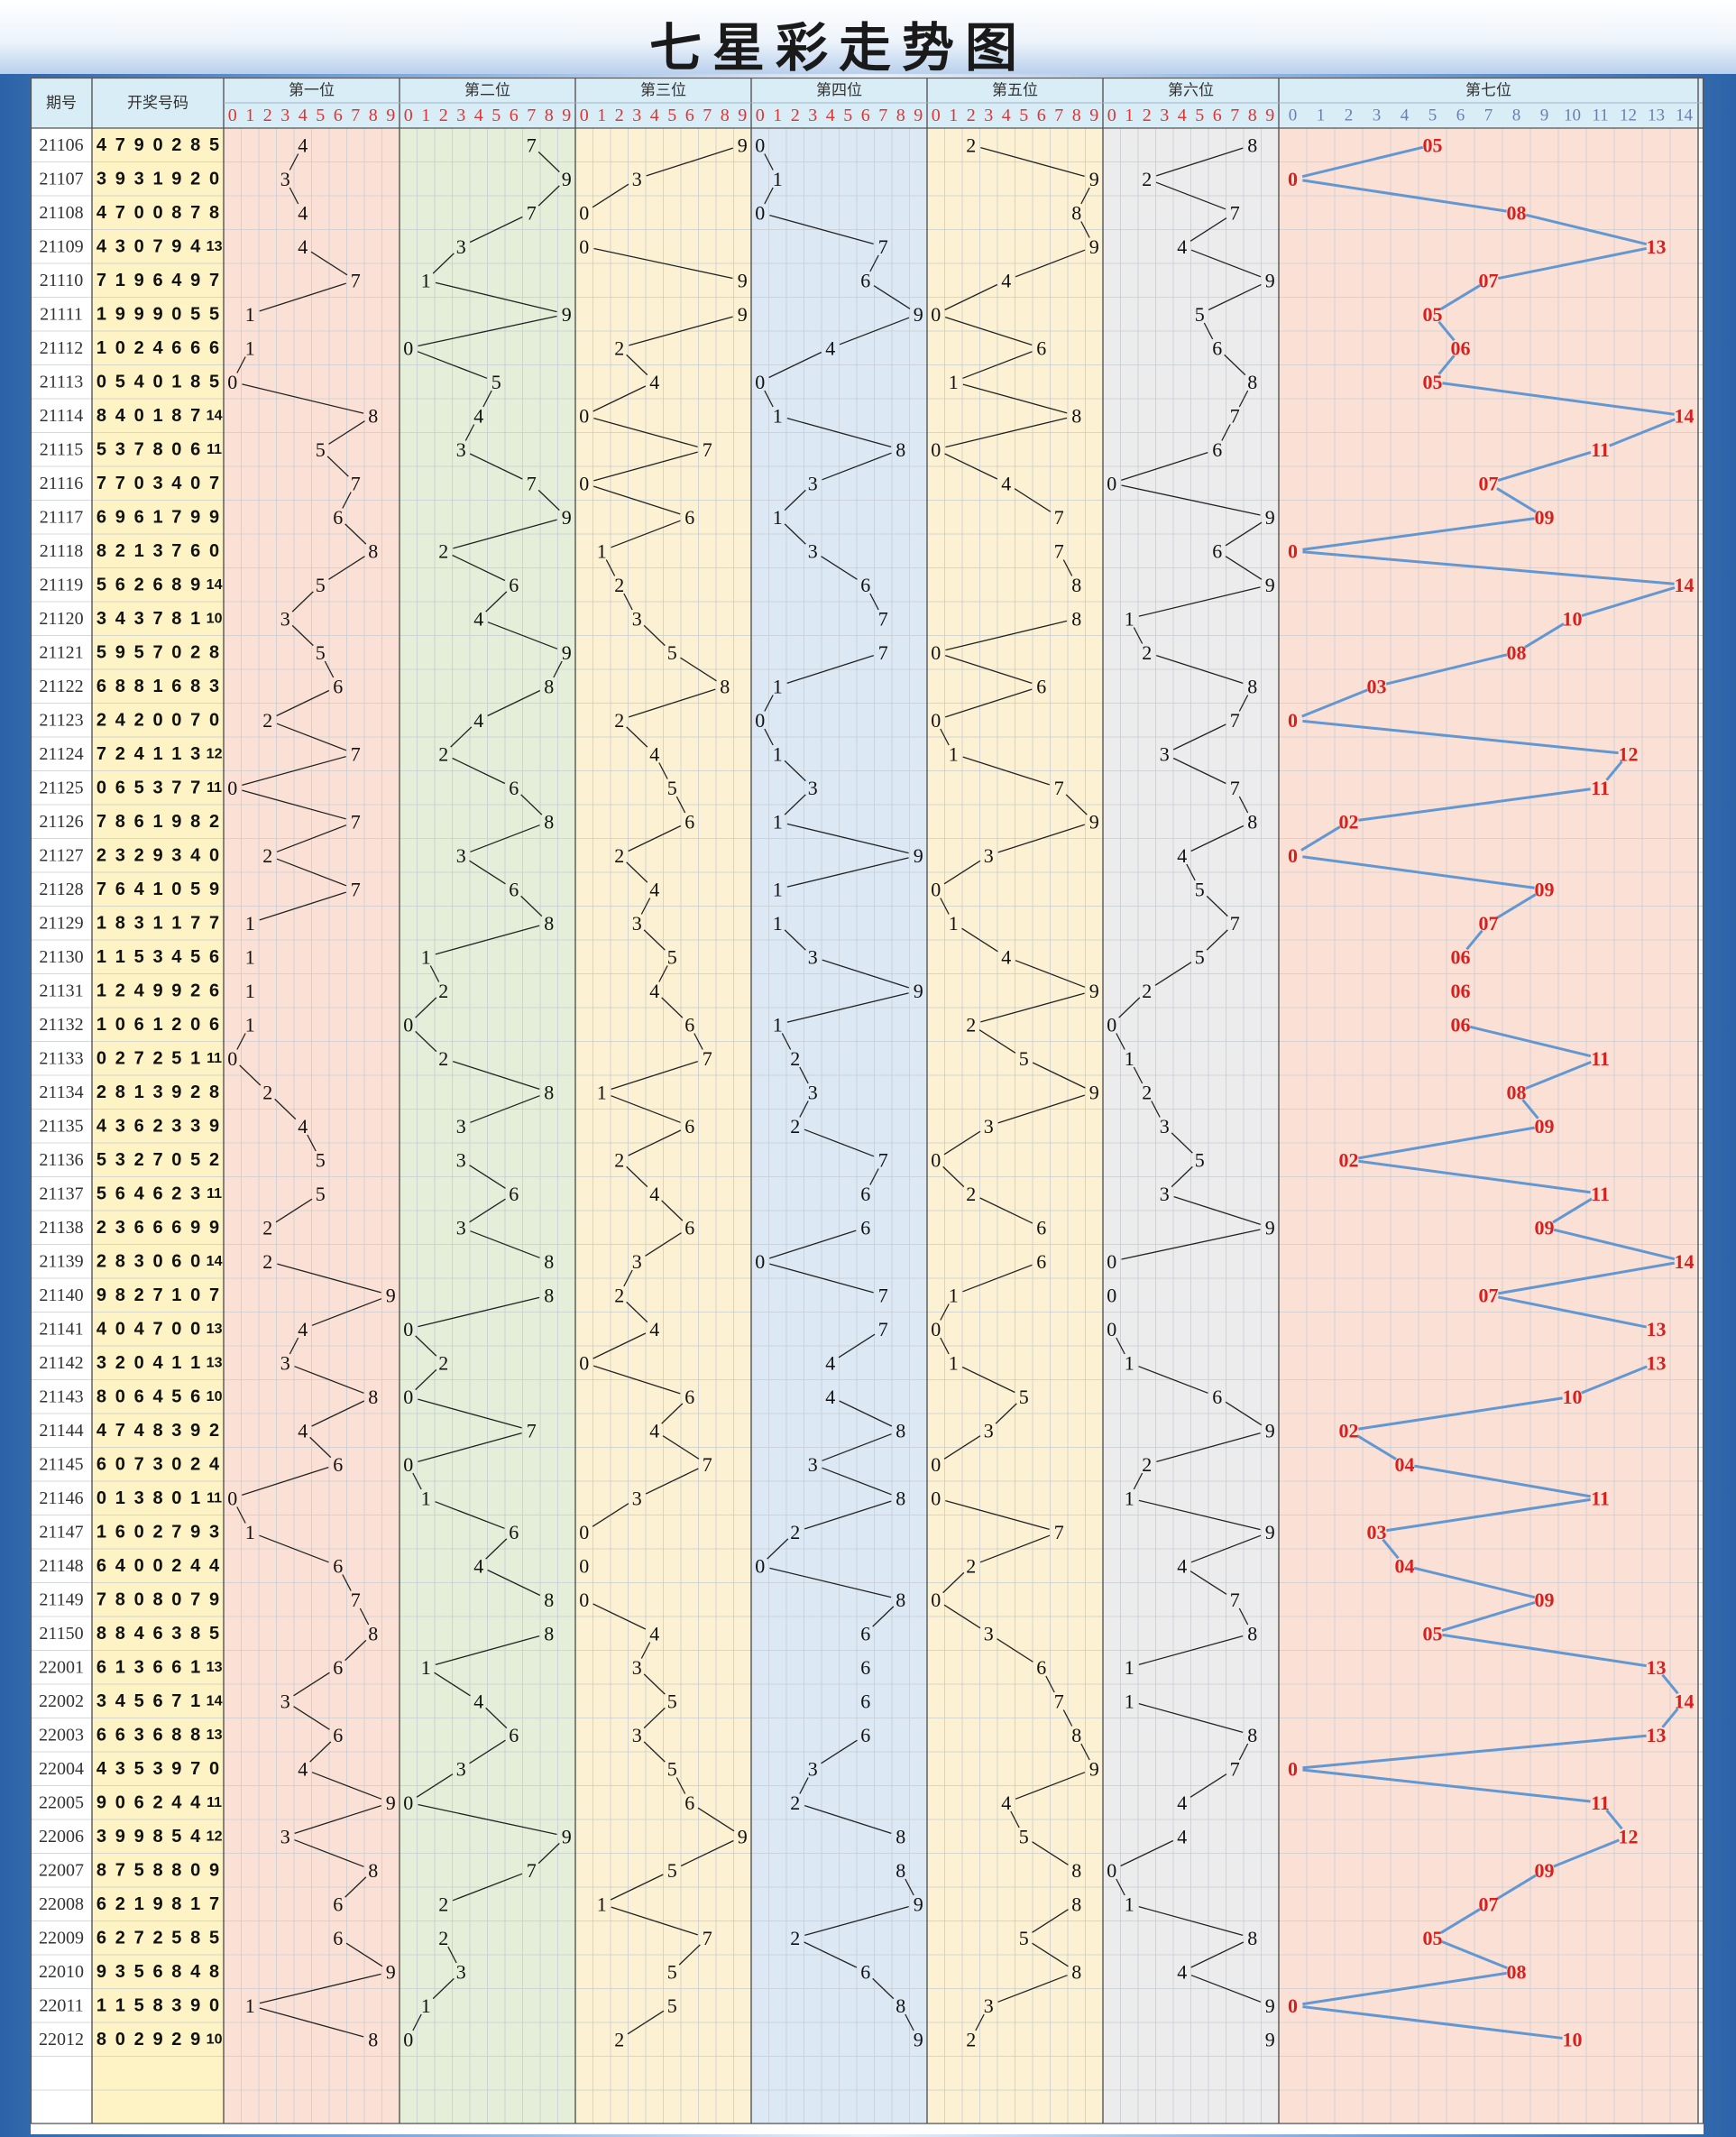 Image resolution: width=1736 pixels, height=2137 pixels. Describe the element at coordinates (120, 1802) in the screenshot. I see `draw-digit: 0` at that location.